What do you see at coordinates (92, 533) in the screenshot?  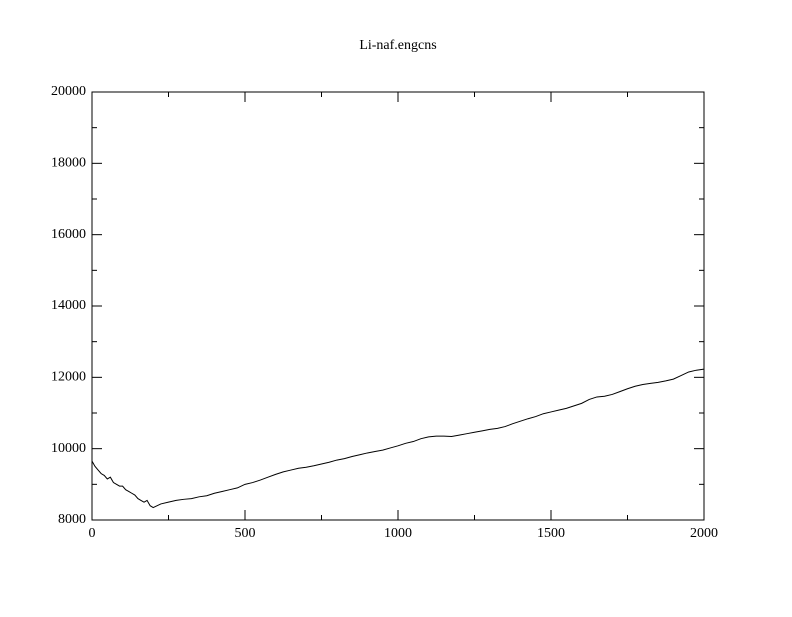 I see `x-tick-label: 0` at bounding box center [92, 533].